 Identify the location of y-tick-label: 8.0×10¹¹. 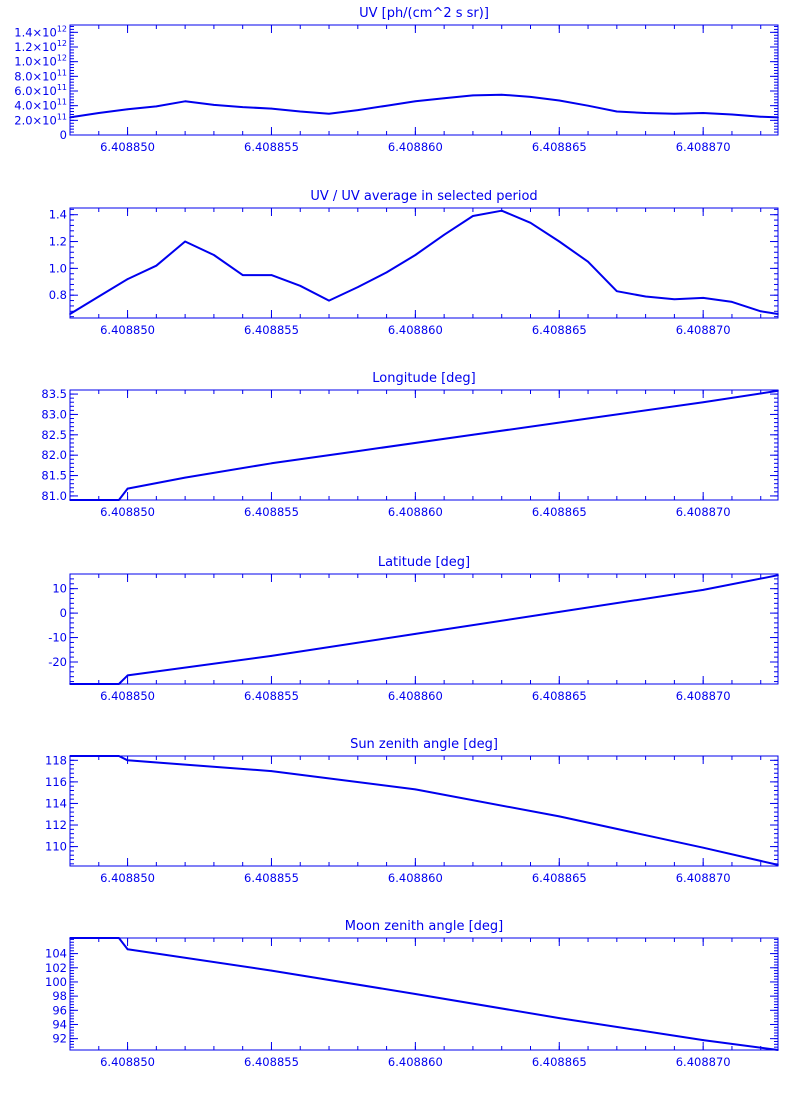
(40, 75).